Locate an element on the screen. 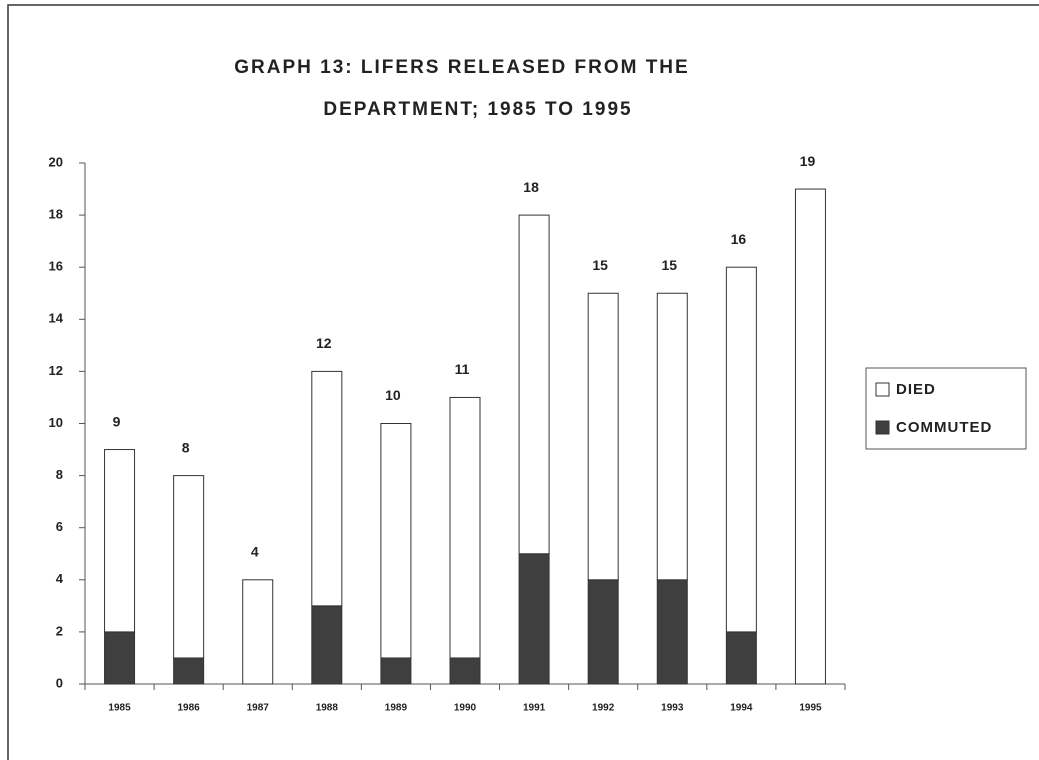 The width and height of the screenshot is (1039, 760). y-tick-label: 10 is located at coordinates (56, 422).